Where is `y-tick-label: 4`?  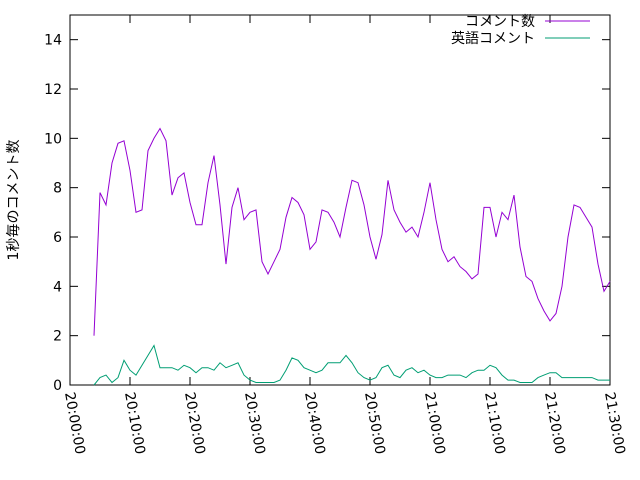
y-tick-label: 4 is located at coordinates (57, 287).